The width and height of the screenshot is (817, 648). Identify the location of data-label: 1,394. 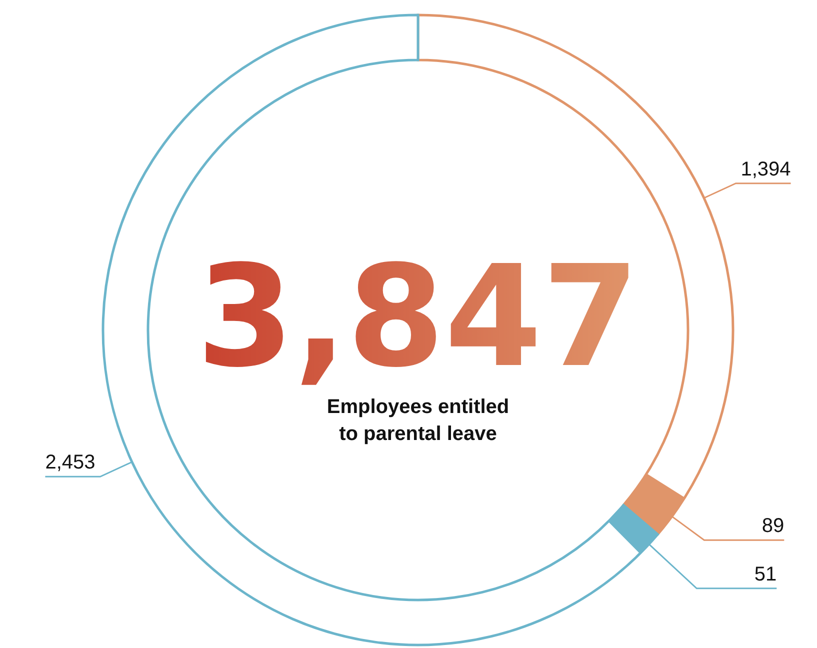
(765, 169).